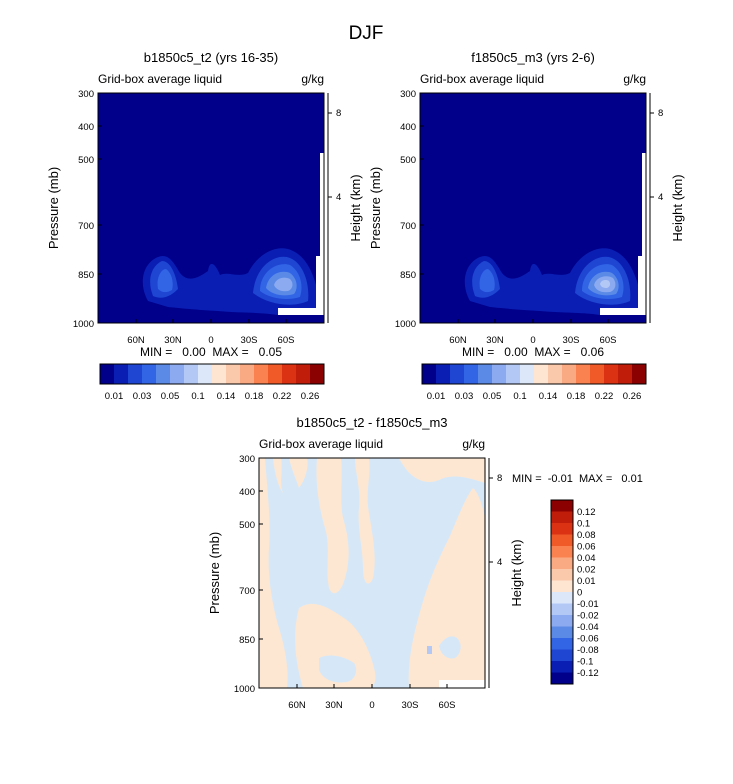 This screenshot has width=733, height=784. What do you see at coordinates (667, 208) in the screenshot?
I see `panel-right-y-axis-right: 8 4 Height (km)` at bounding box center [667, 208].